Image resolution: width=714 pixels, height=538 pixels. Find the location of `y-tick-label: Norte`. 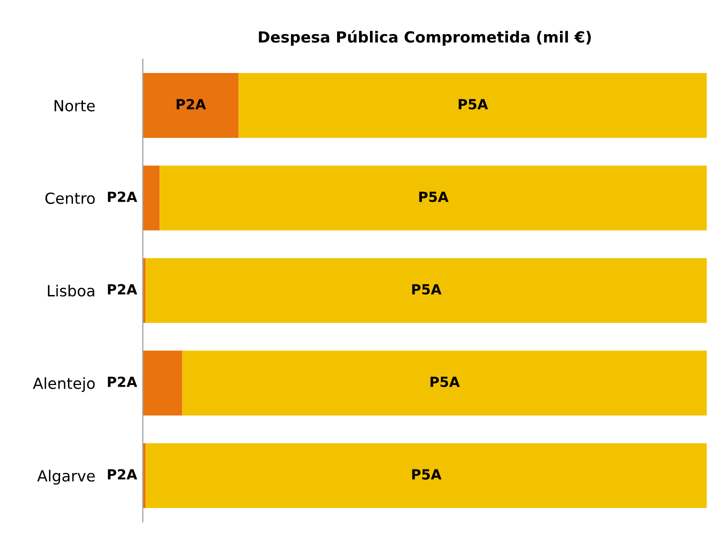

y-tick-label: Norte is located at coordinates (74, 106).